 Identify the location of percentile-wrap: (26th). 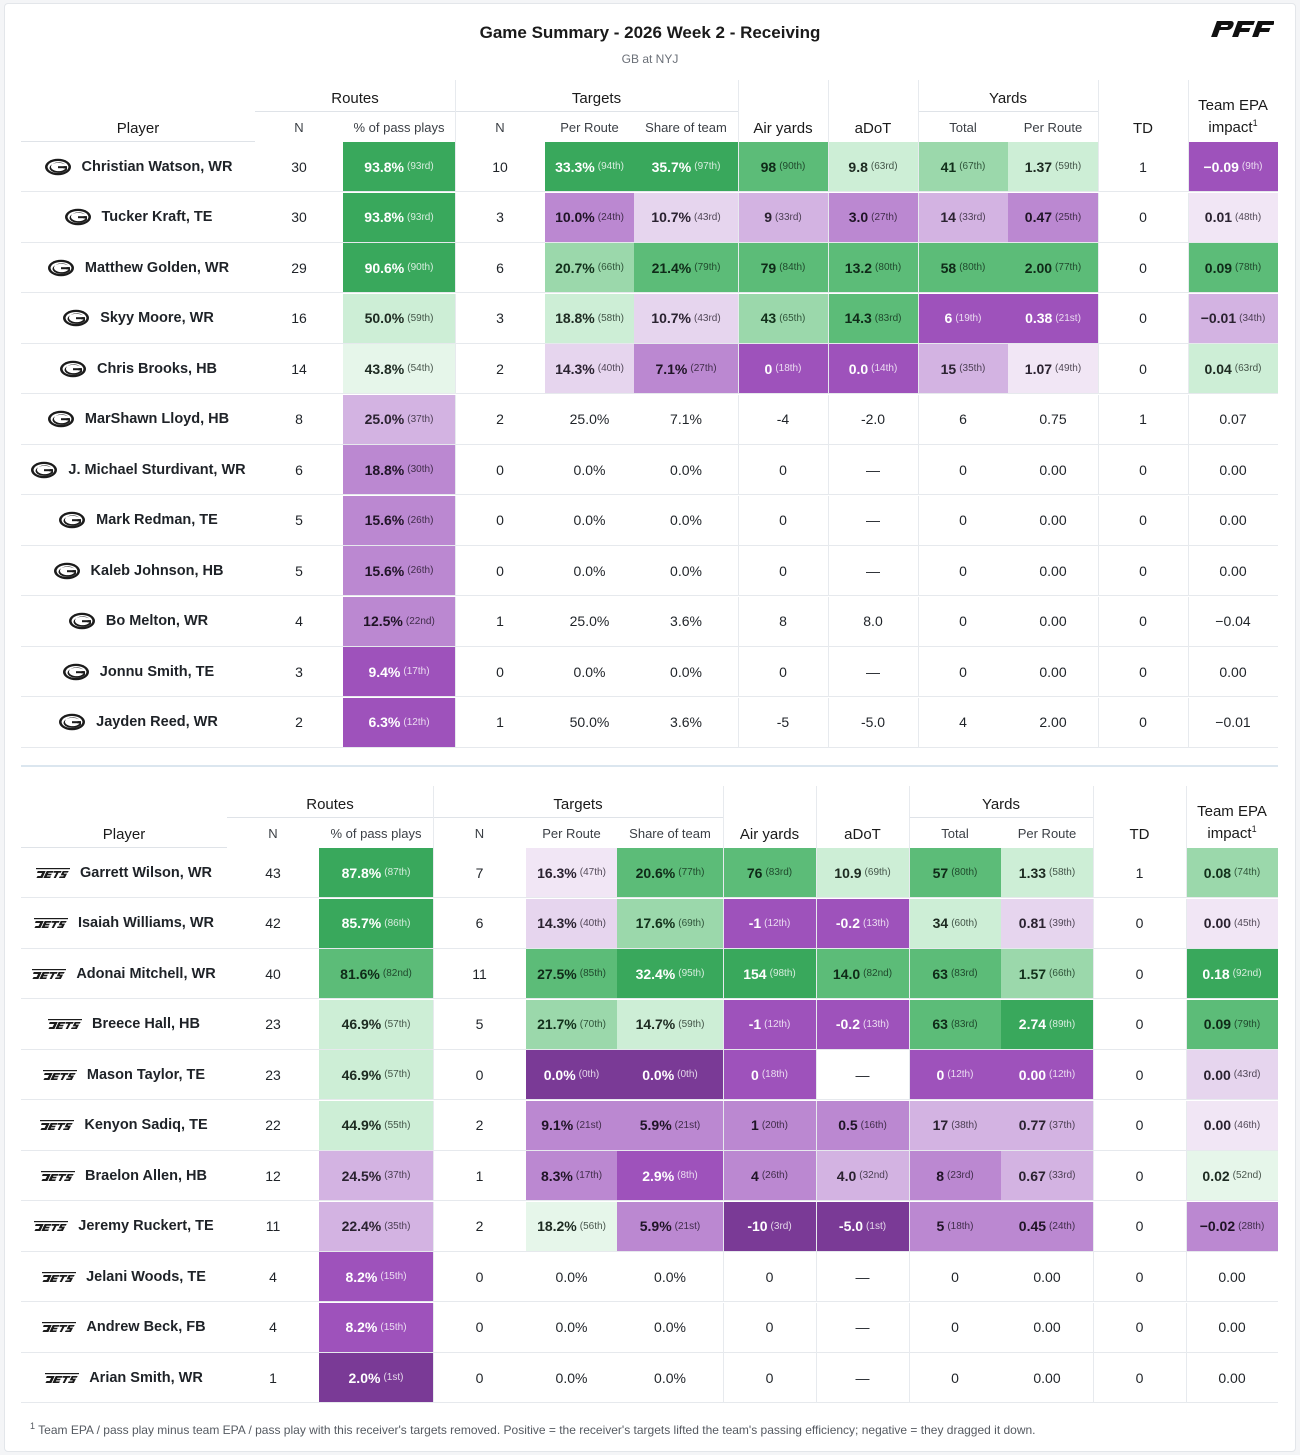
(774, 1175).